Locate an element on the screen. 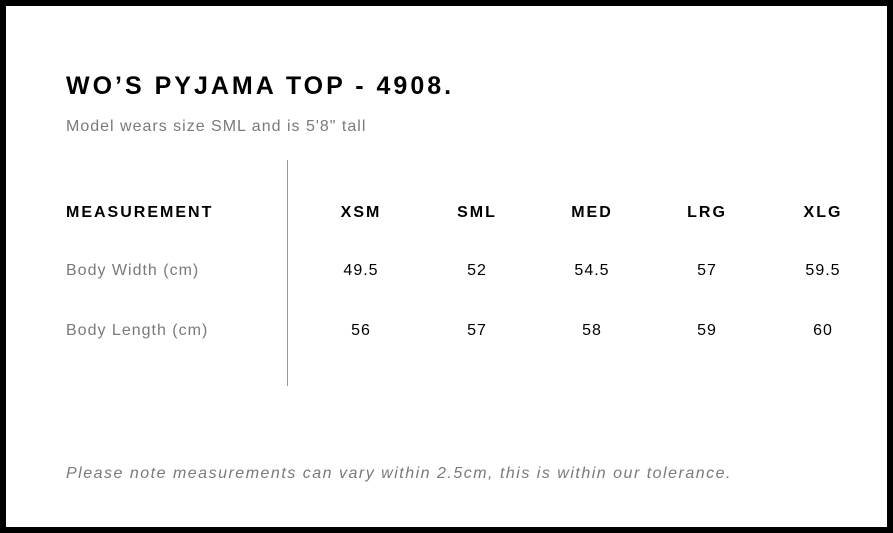 The width and height of the screenshot is (893, 533). table-cell: 49.5 is located at coordinates (361, 270).